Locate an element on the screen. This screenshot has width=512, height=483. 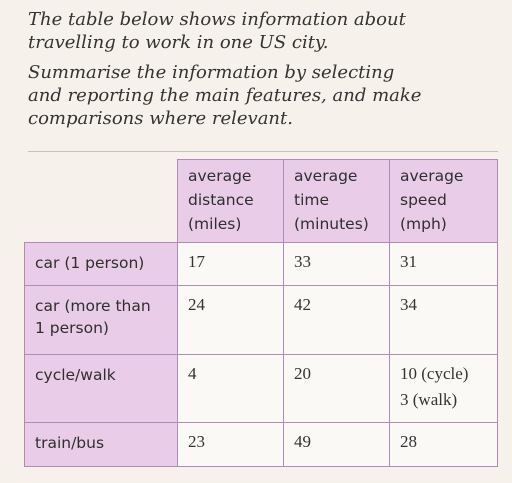
cell-distance: 23 is located at coordinates (230, 444).